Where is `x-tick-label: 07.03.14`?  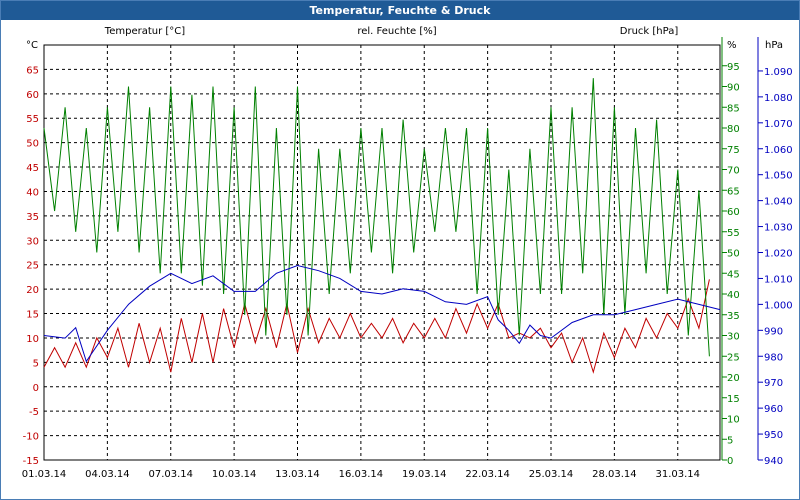 x-tick-label: 07.03.14 is located at coordinates (170, 474).